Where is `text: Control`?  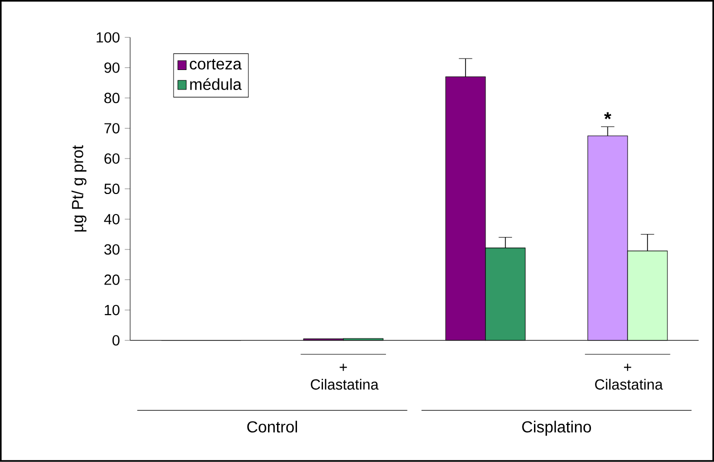
text: Control is located at coordinates (272, 426).